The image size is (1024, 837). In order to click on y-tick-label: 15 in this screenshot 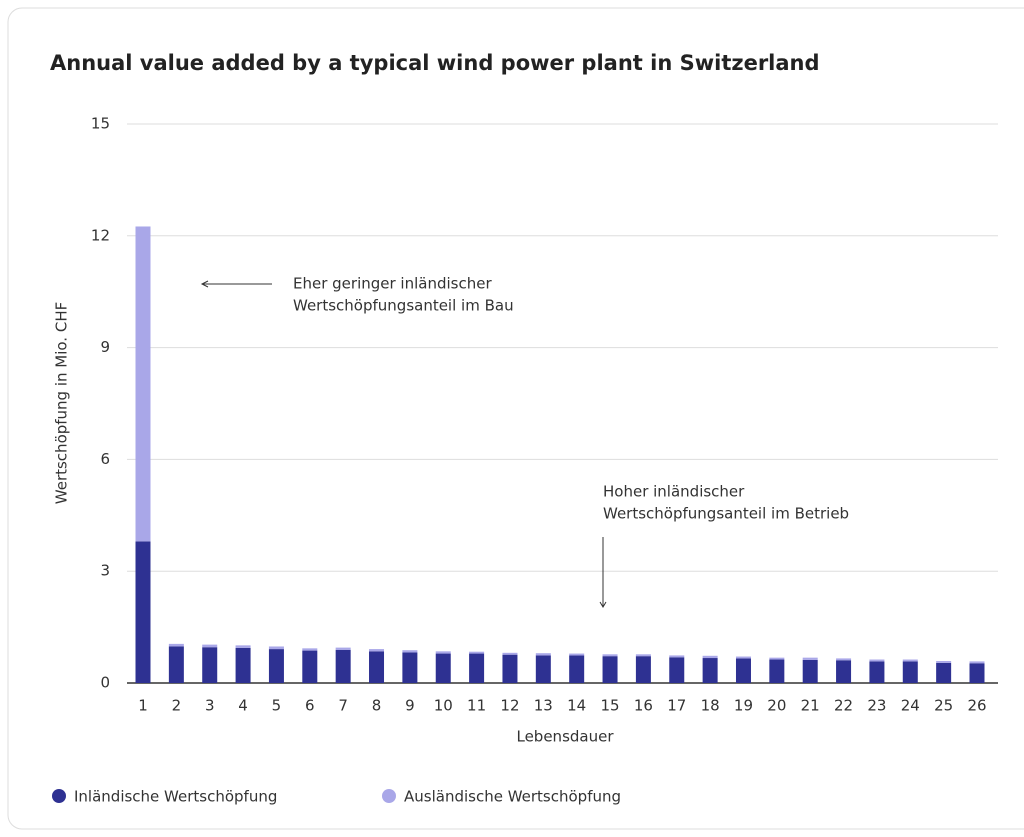, I will do `click(100, 124)`.